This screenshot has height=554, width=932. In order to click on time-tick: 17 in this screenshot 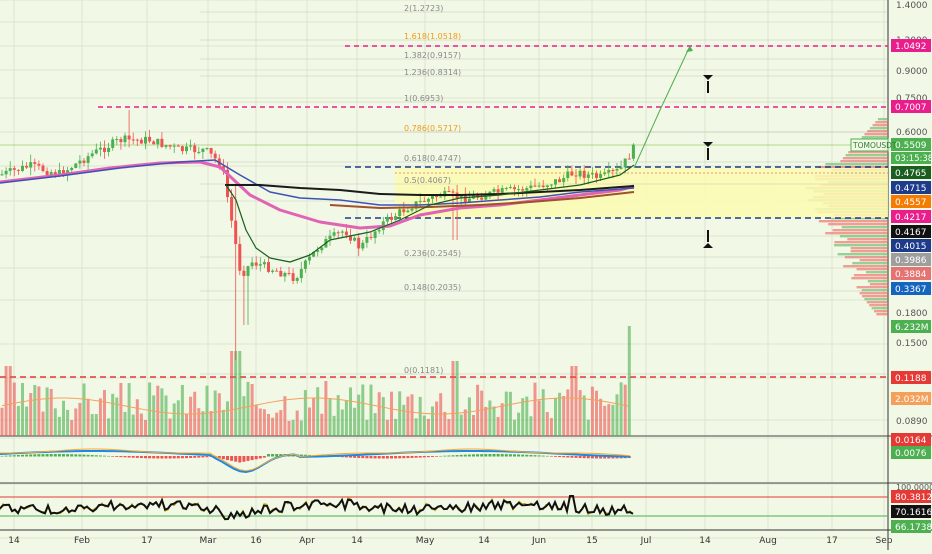, I will do `click(831, 541)`.